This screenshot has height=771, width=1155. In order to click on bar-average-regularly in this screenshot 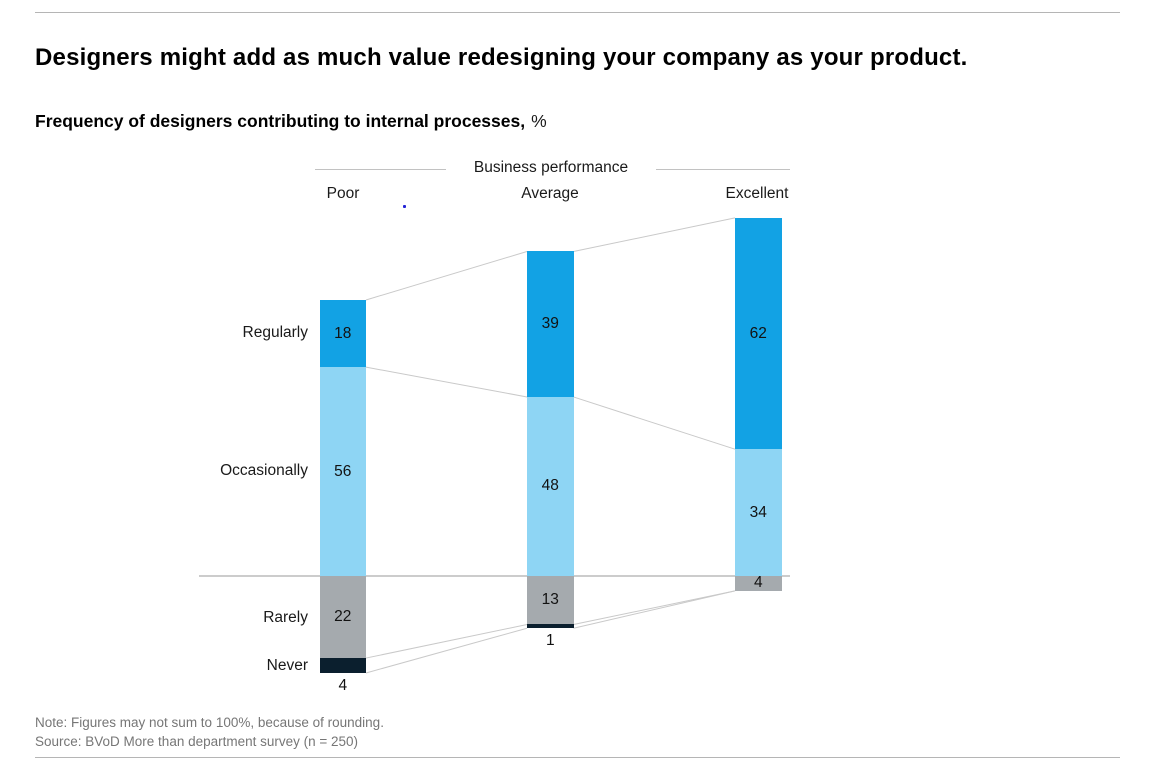, I will do `click(550, 324)`.